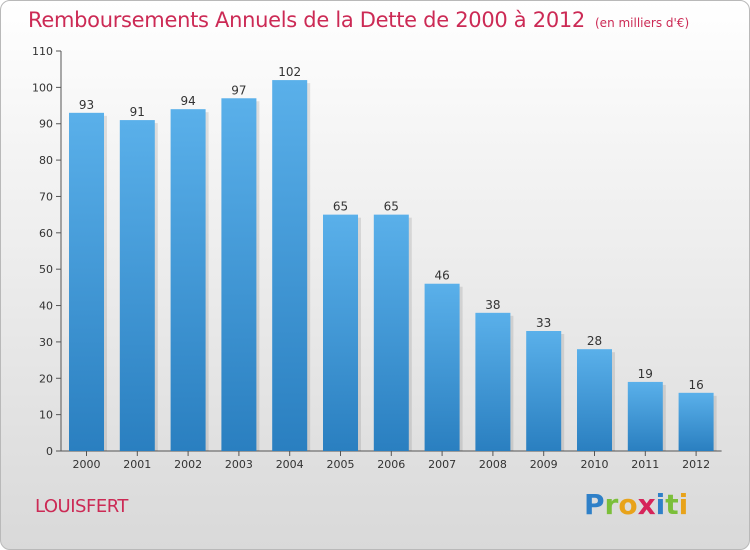 This screenshot has height=550, width=750. Describe the element at coordinates (188, 464) in the screenshot. I see `x-tick-label: 2002` at that location.